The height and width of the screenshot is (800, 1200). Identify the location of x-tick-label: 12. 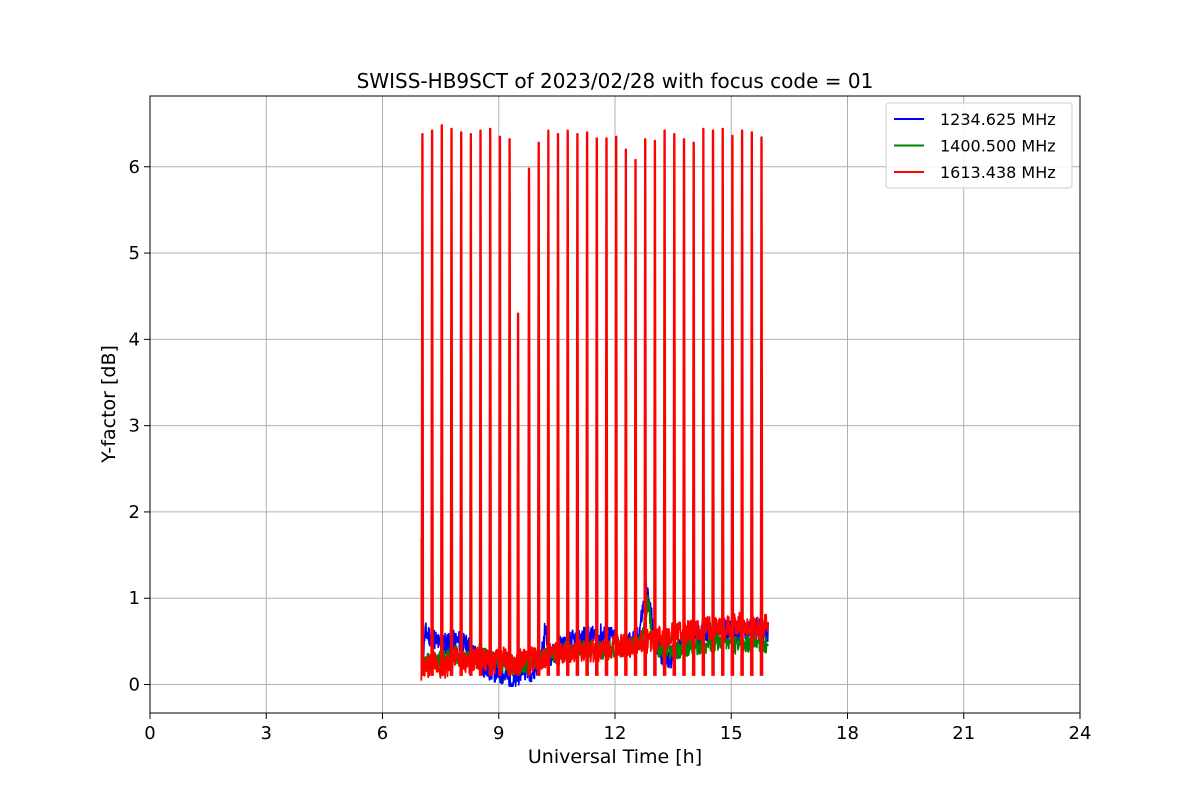
(615, 733).